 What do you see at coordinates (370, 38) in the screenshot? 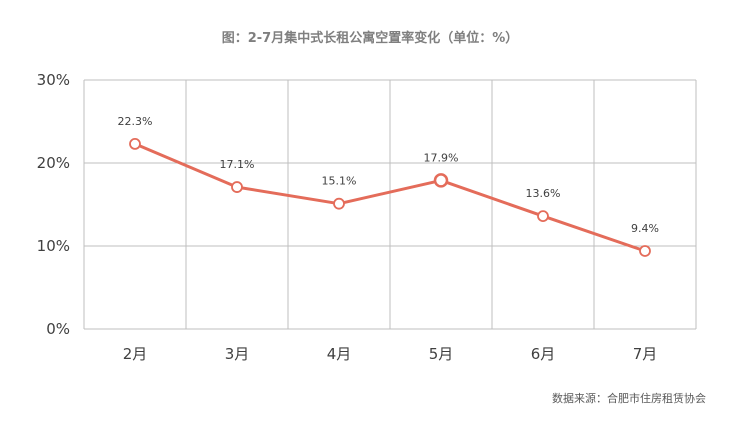
I see `chart-title: 图：2-7月集中式长租公寓空置率变化（单位：%）` at bounding box center [370, 38].